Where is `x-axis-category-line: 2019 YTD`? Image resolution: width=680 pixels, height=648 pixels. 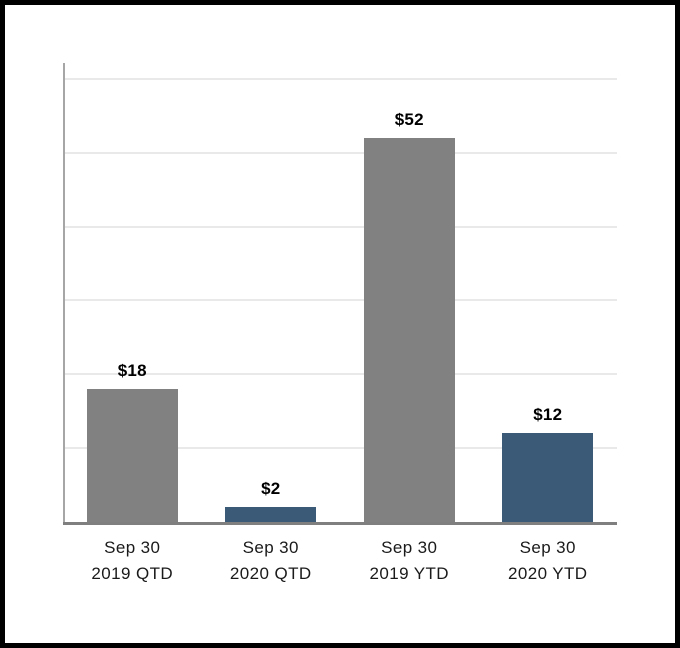 x-axis-category-line: 2019 YTD is located at coordinates (409, 573).